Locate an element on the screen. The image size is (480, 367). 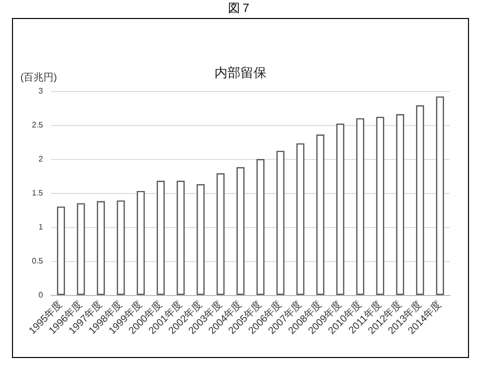
y-tick-label: 2 is located at coordinates (41, 159).